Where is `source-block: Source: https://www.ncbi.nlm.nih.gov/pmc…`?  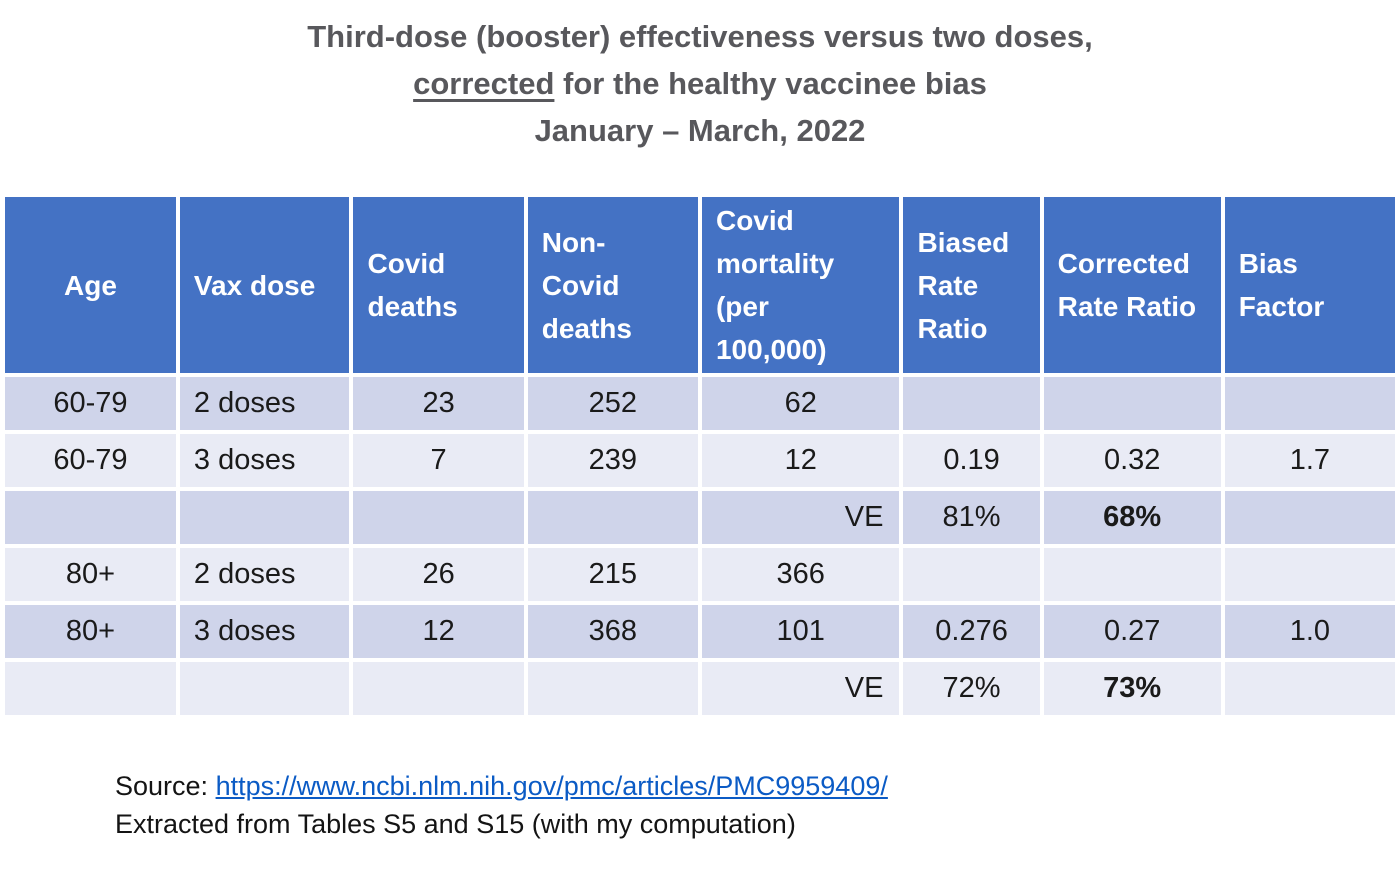
source-block: Source: https://www.ncbi.nlm.nih.gov/pmc… is located at coordinates (757, 805).